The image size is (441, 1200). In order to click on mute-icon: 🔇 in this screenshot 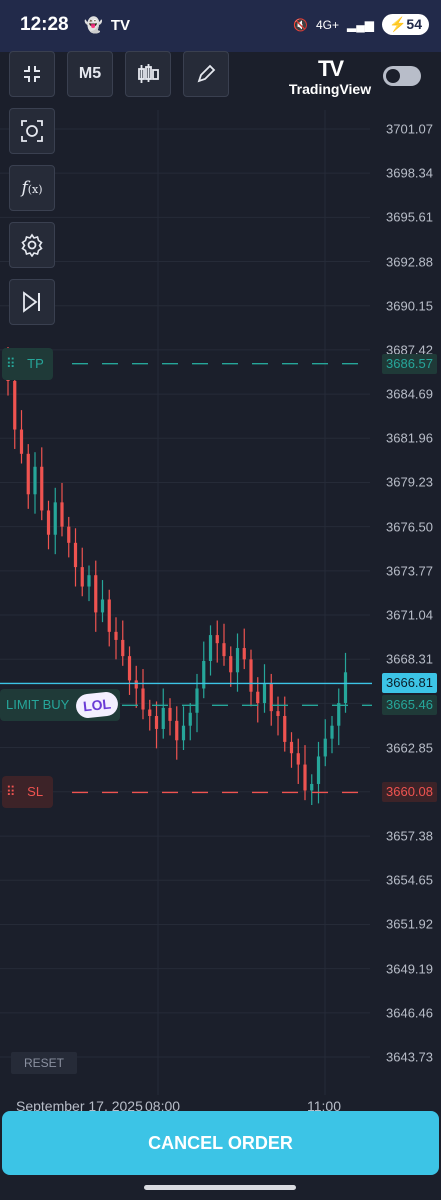, I will do `click(300, 24)`.